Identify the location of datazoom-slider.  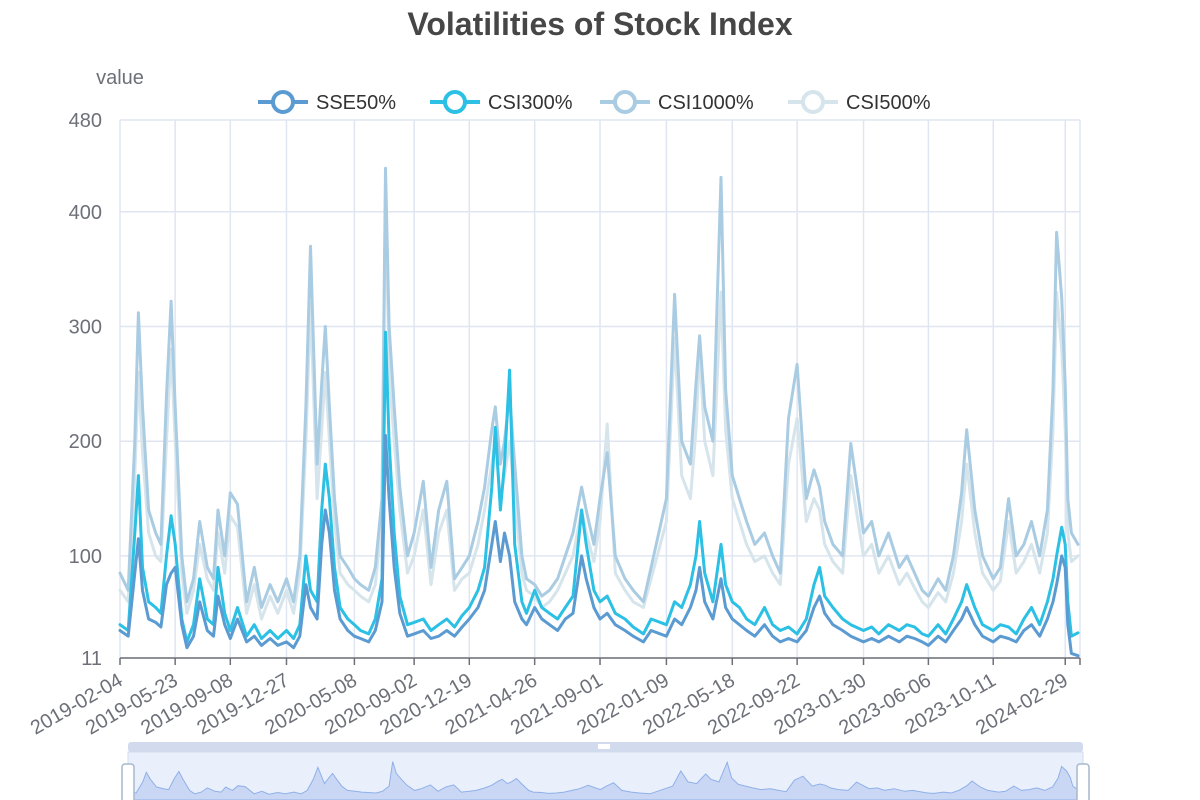
(605, 771).